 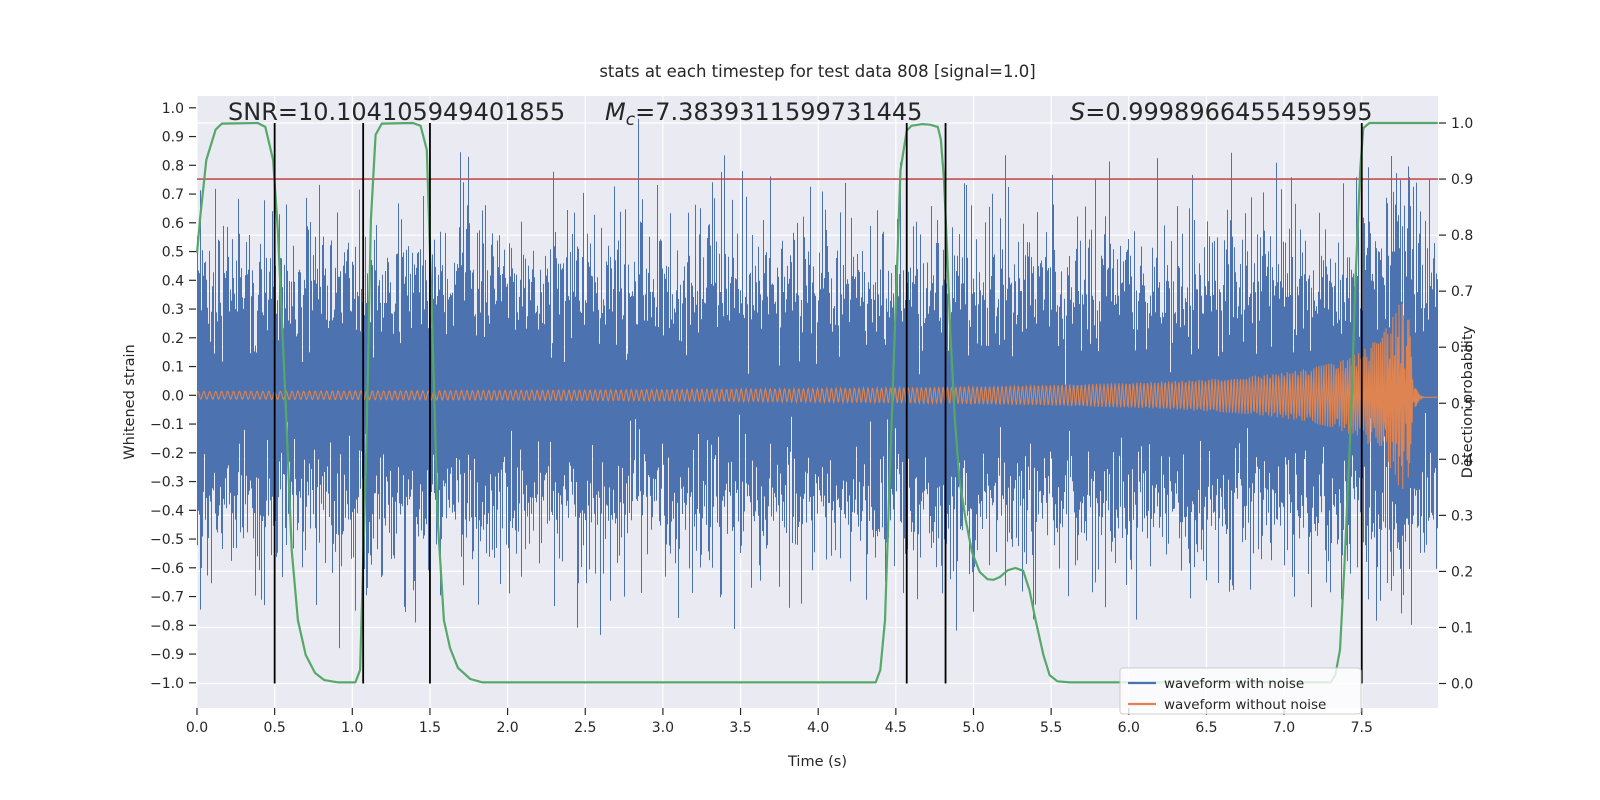 What do you see at coordinates (1462, 404) in the screenshot?
I see `y-right-tick-label: 0.5` at bounding box center [1462, 404].